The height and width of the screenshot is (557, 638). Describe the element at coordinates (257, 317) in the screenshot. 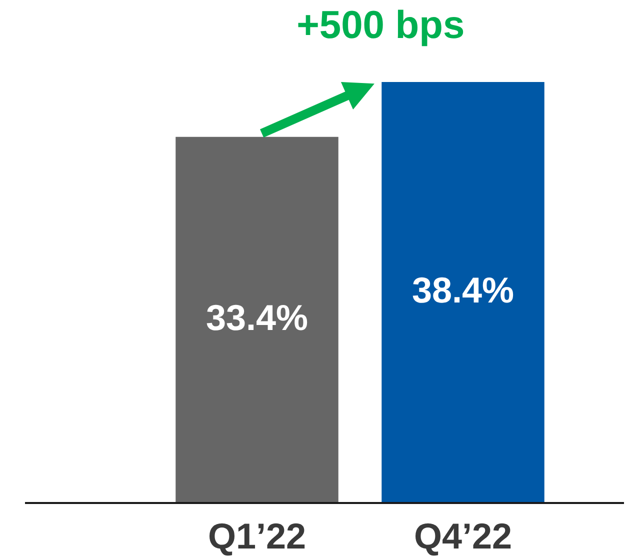

I see `data-label: 33.4%` at that location.